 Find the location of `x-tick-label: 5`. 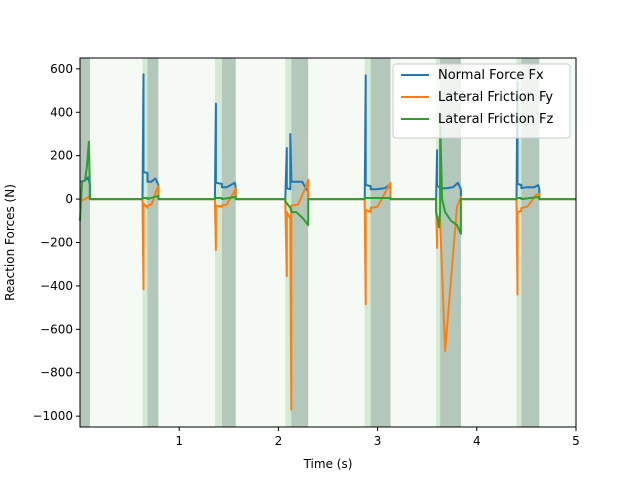

x-tick-label: 5 is located at coordinates (576, 441).